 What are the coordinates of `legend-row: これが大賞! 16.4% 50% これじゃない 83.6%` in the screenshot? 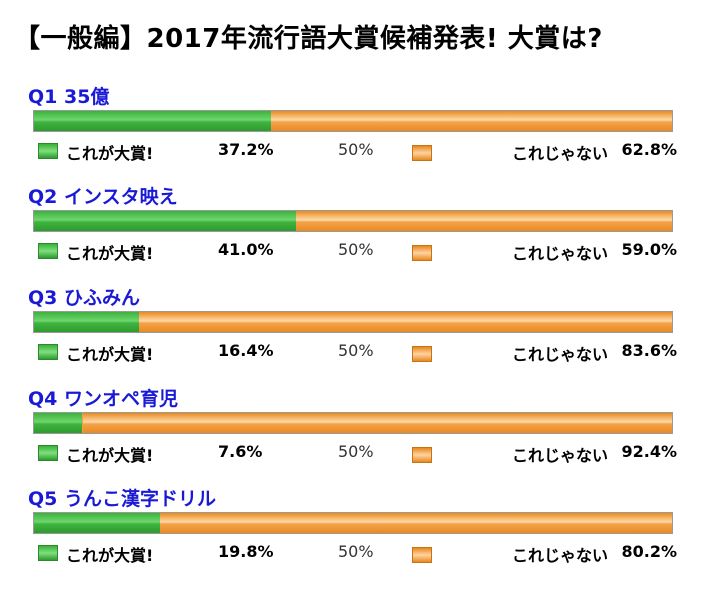 It's located at (352, 352).